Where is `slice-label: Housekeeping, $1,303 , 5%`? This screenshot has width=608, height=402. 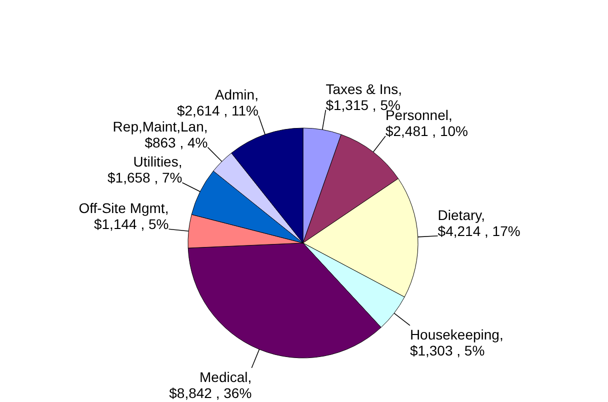
slice-label: Housekeeping, $1,303 , 5% is located at coordinates (457, 342).